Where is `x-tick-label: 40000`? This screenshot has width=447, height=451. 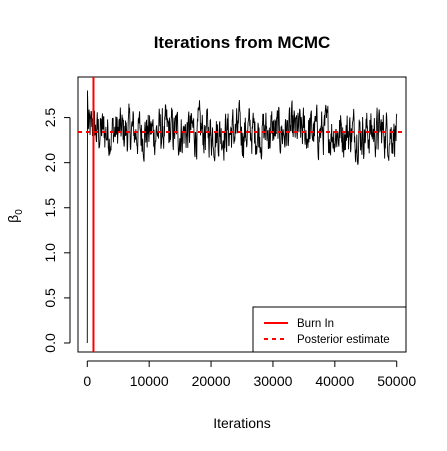 x-tick-label: 40000 is located at coordinates (334, 381).